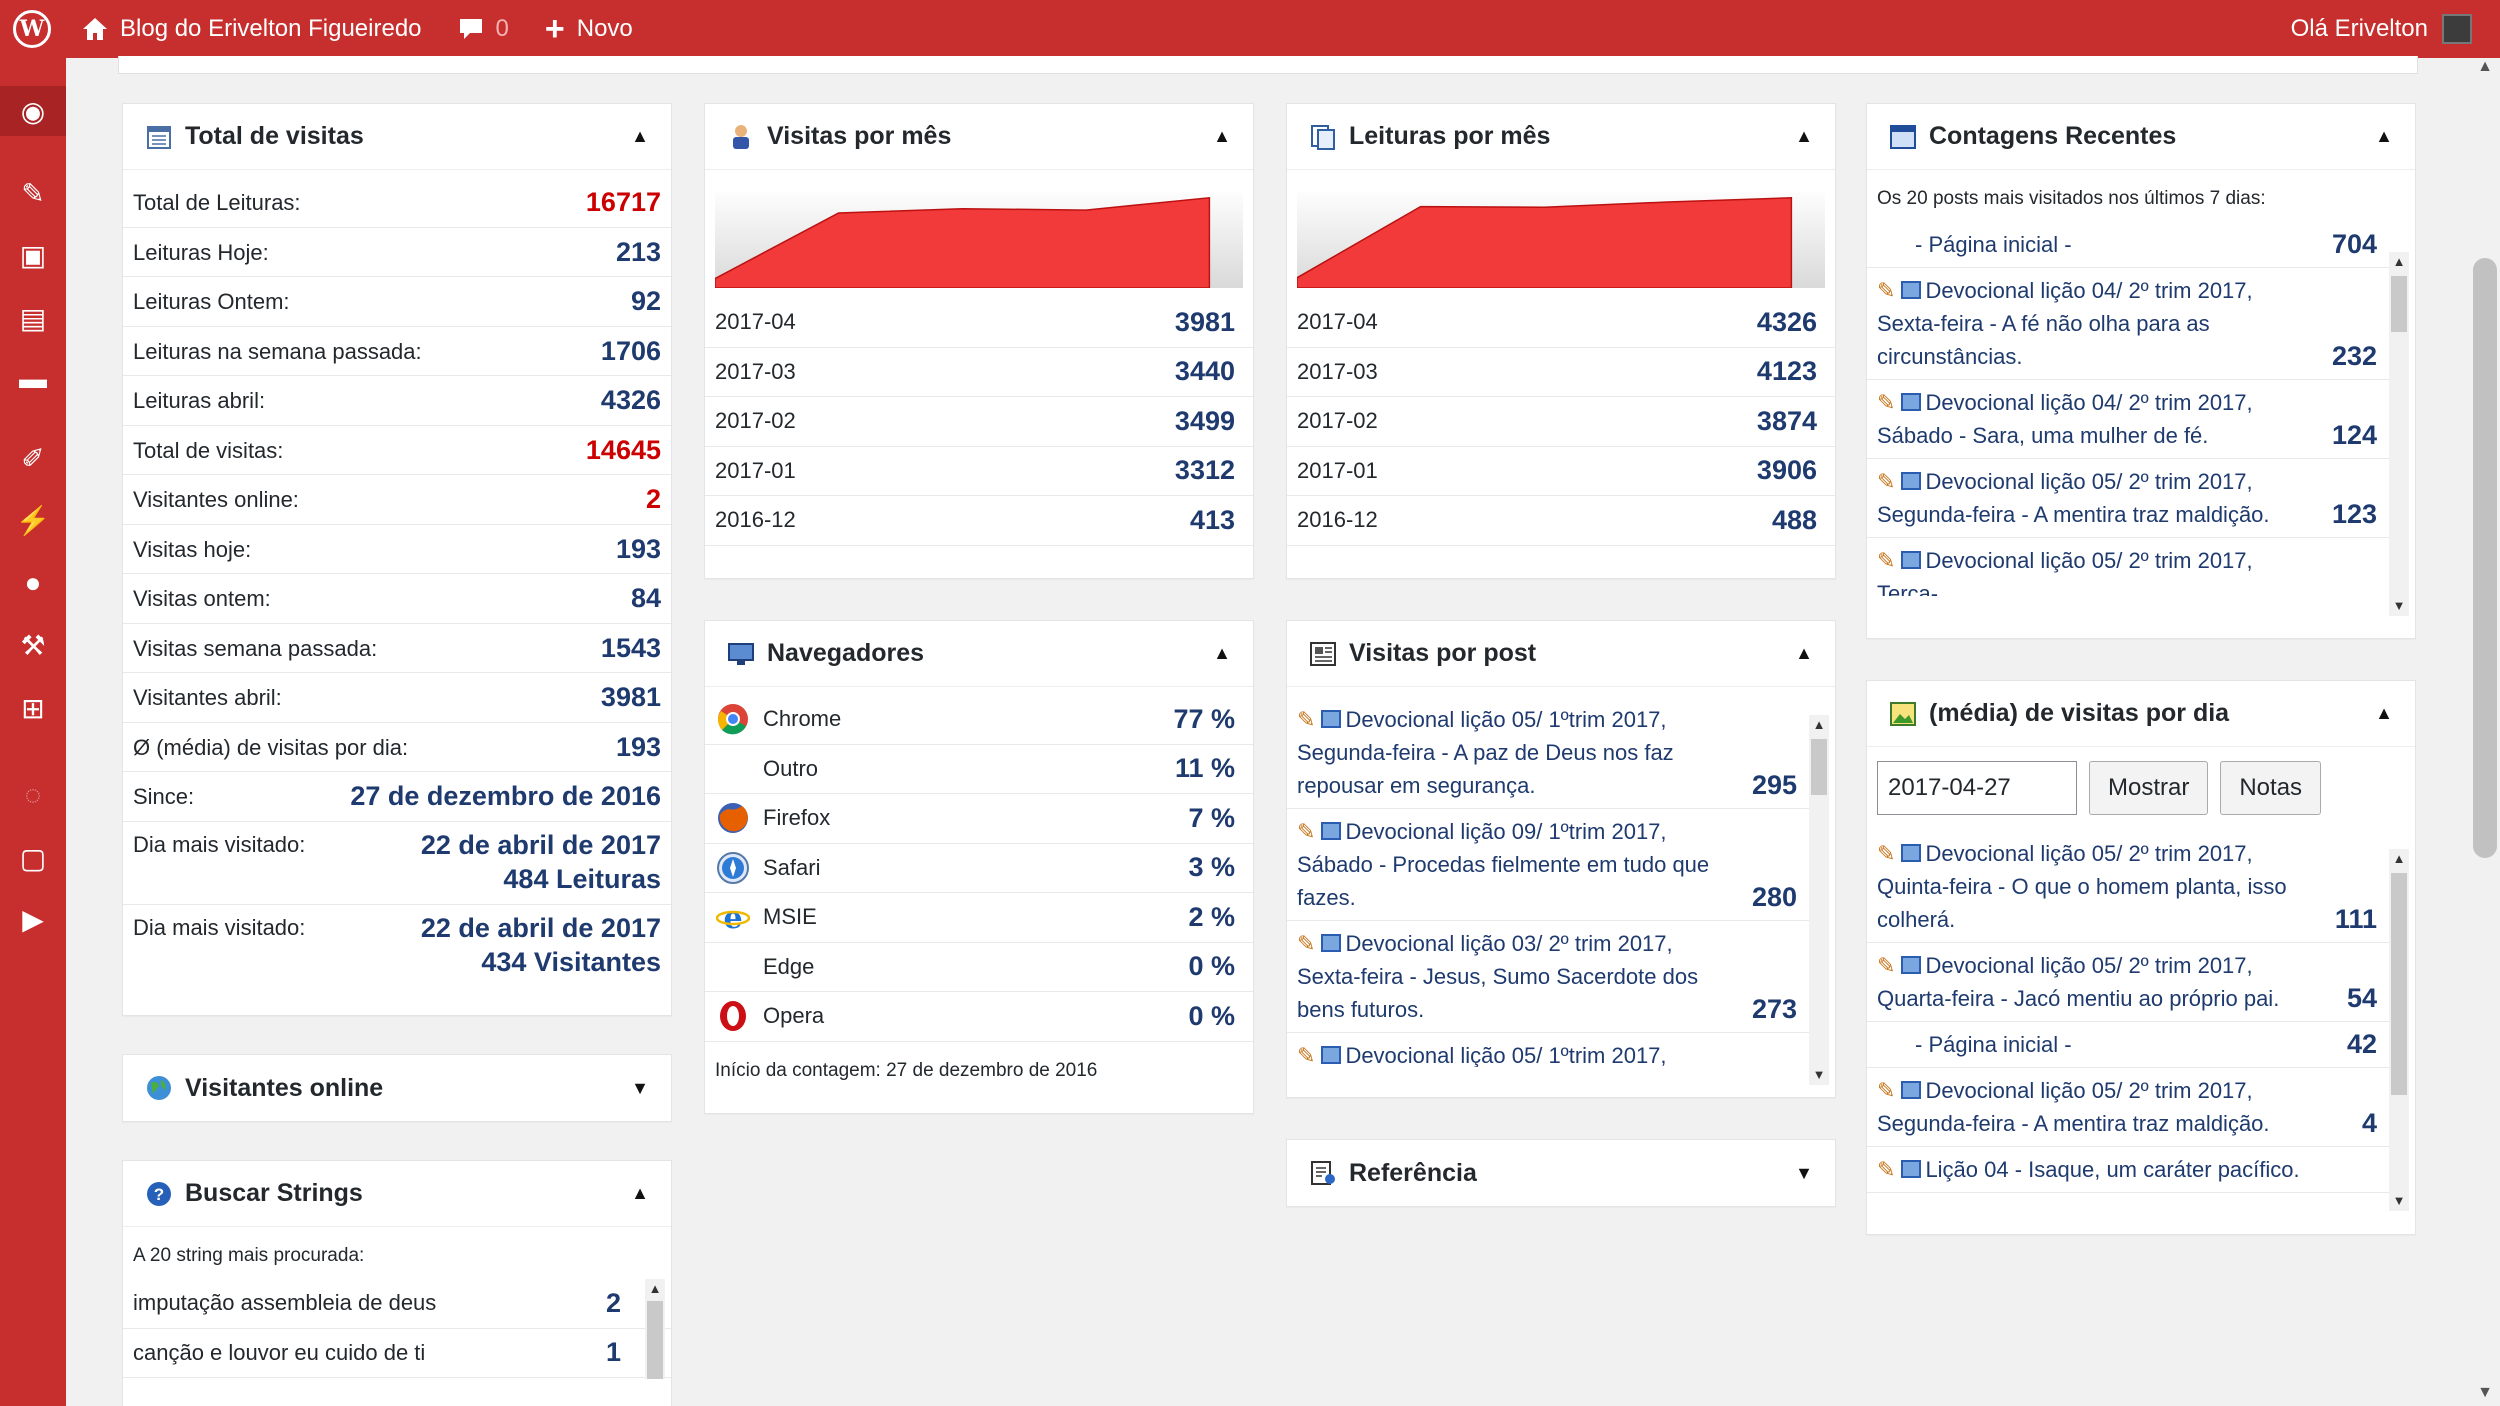 The height and width of the screenshot is (1406, 2500). Describe the element at coordinates (483, 29) in the screenshot. I see `comments-link: 0` at that location.